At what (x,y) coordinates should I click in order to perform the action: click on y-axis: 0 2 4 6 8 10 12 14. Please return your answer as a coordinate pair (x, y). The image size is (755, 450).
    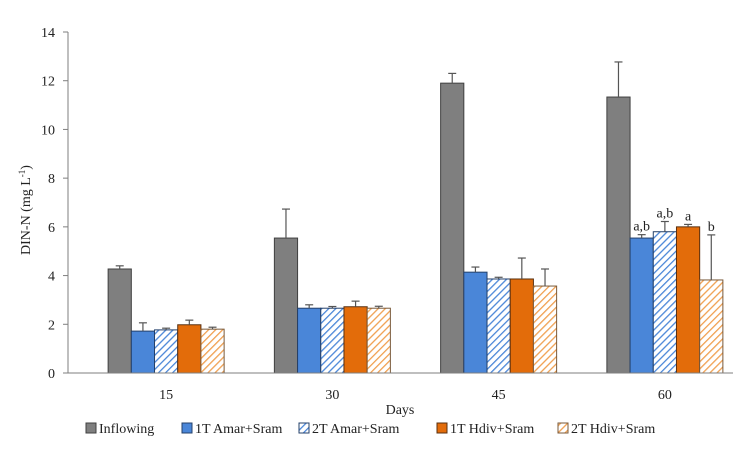
    Looking at the image, I should click on (55, 204).